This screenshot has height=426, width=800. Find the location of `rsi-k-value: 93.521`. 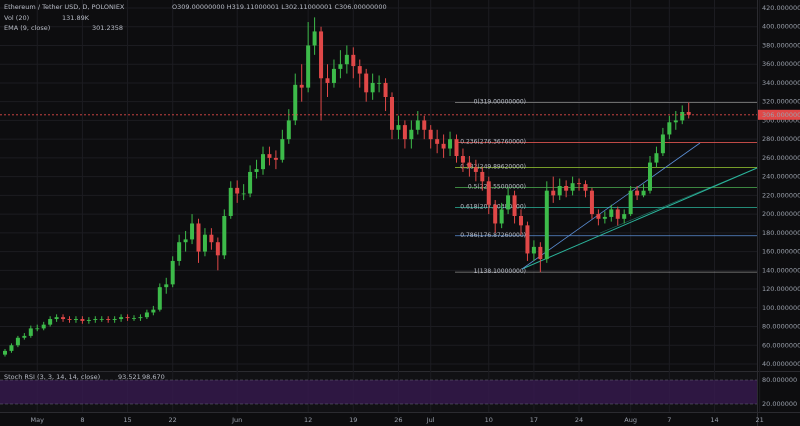

rsi-k-value: 93.521 is located at coordinates (129, 377).